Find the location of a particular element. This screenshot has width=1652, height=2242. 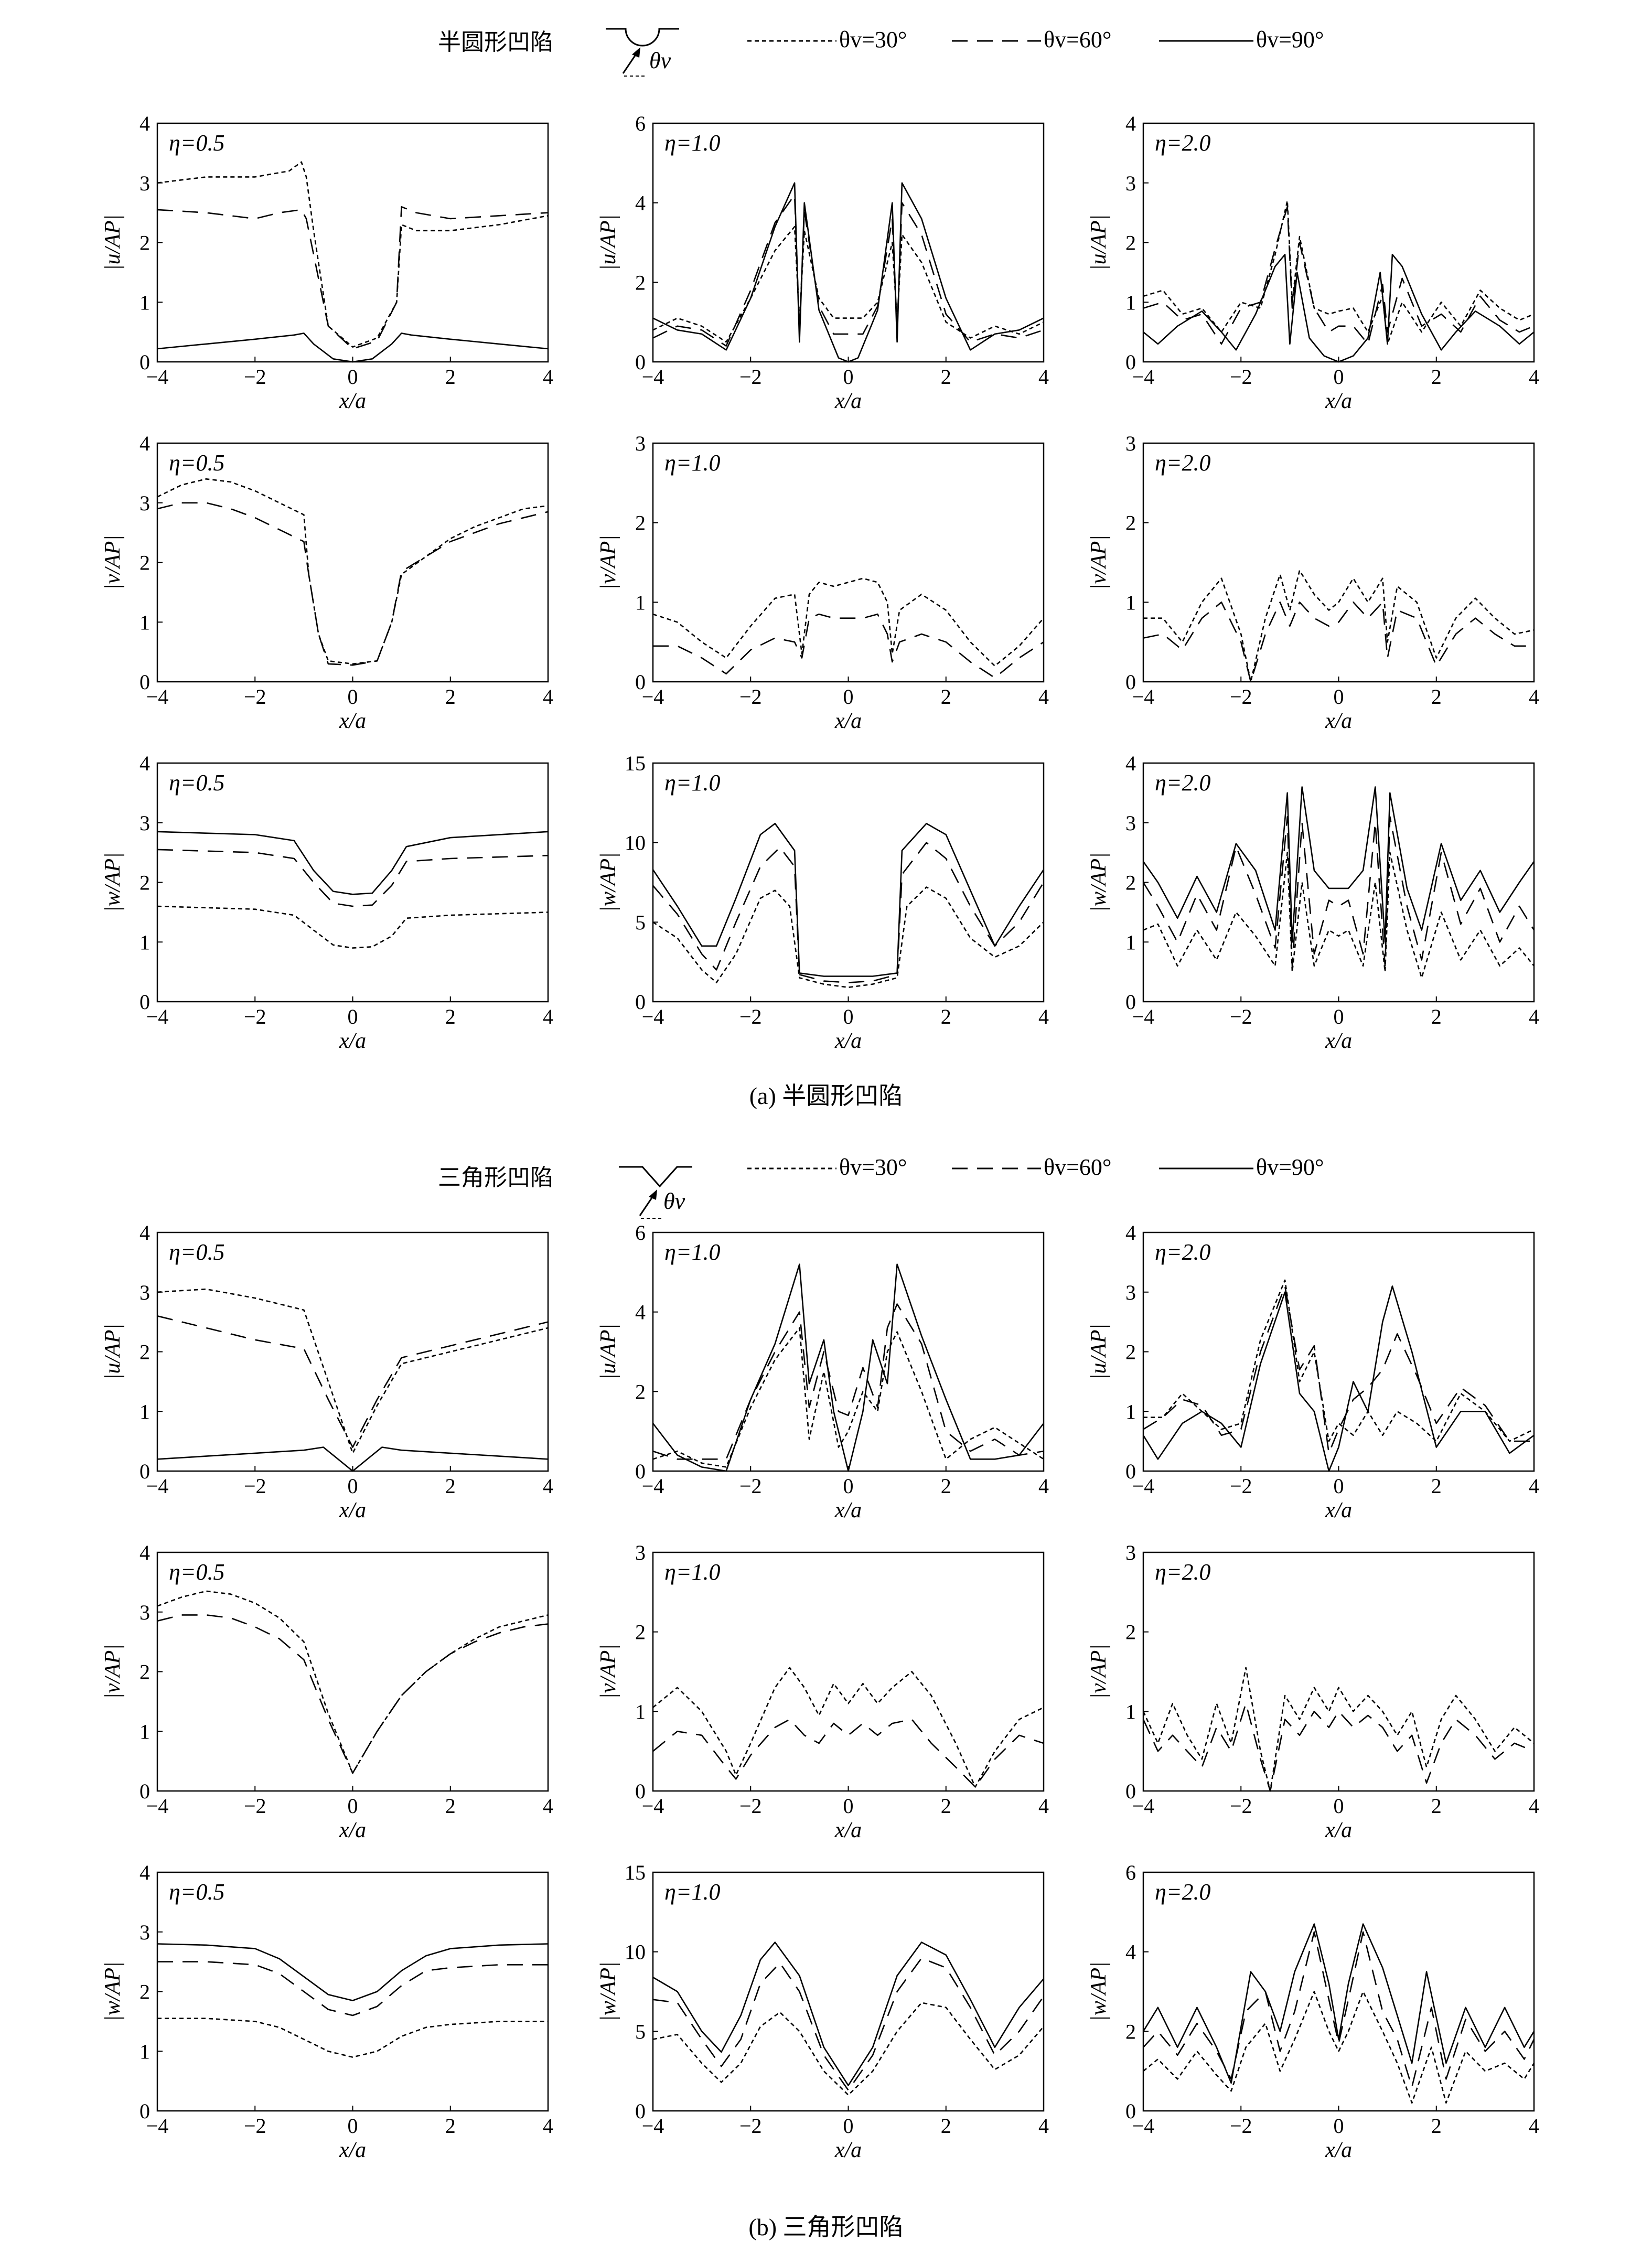

panel-a-1-0: 0 1 2 3 4 −4 −2 0 2 4 x/a |v/AP| η=0.5 is located at coordinates (327, 583).